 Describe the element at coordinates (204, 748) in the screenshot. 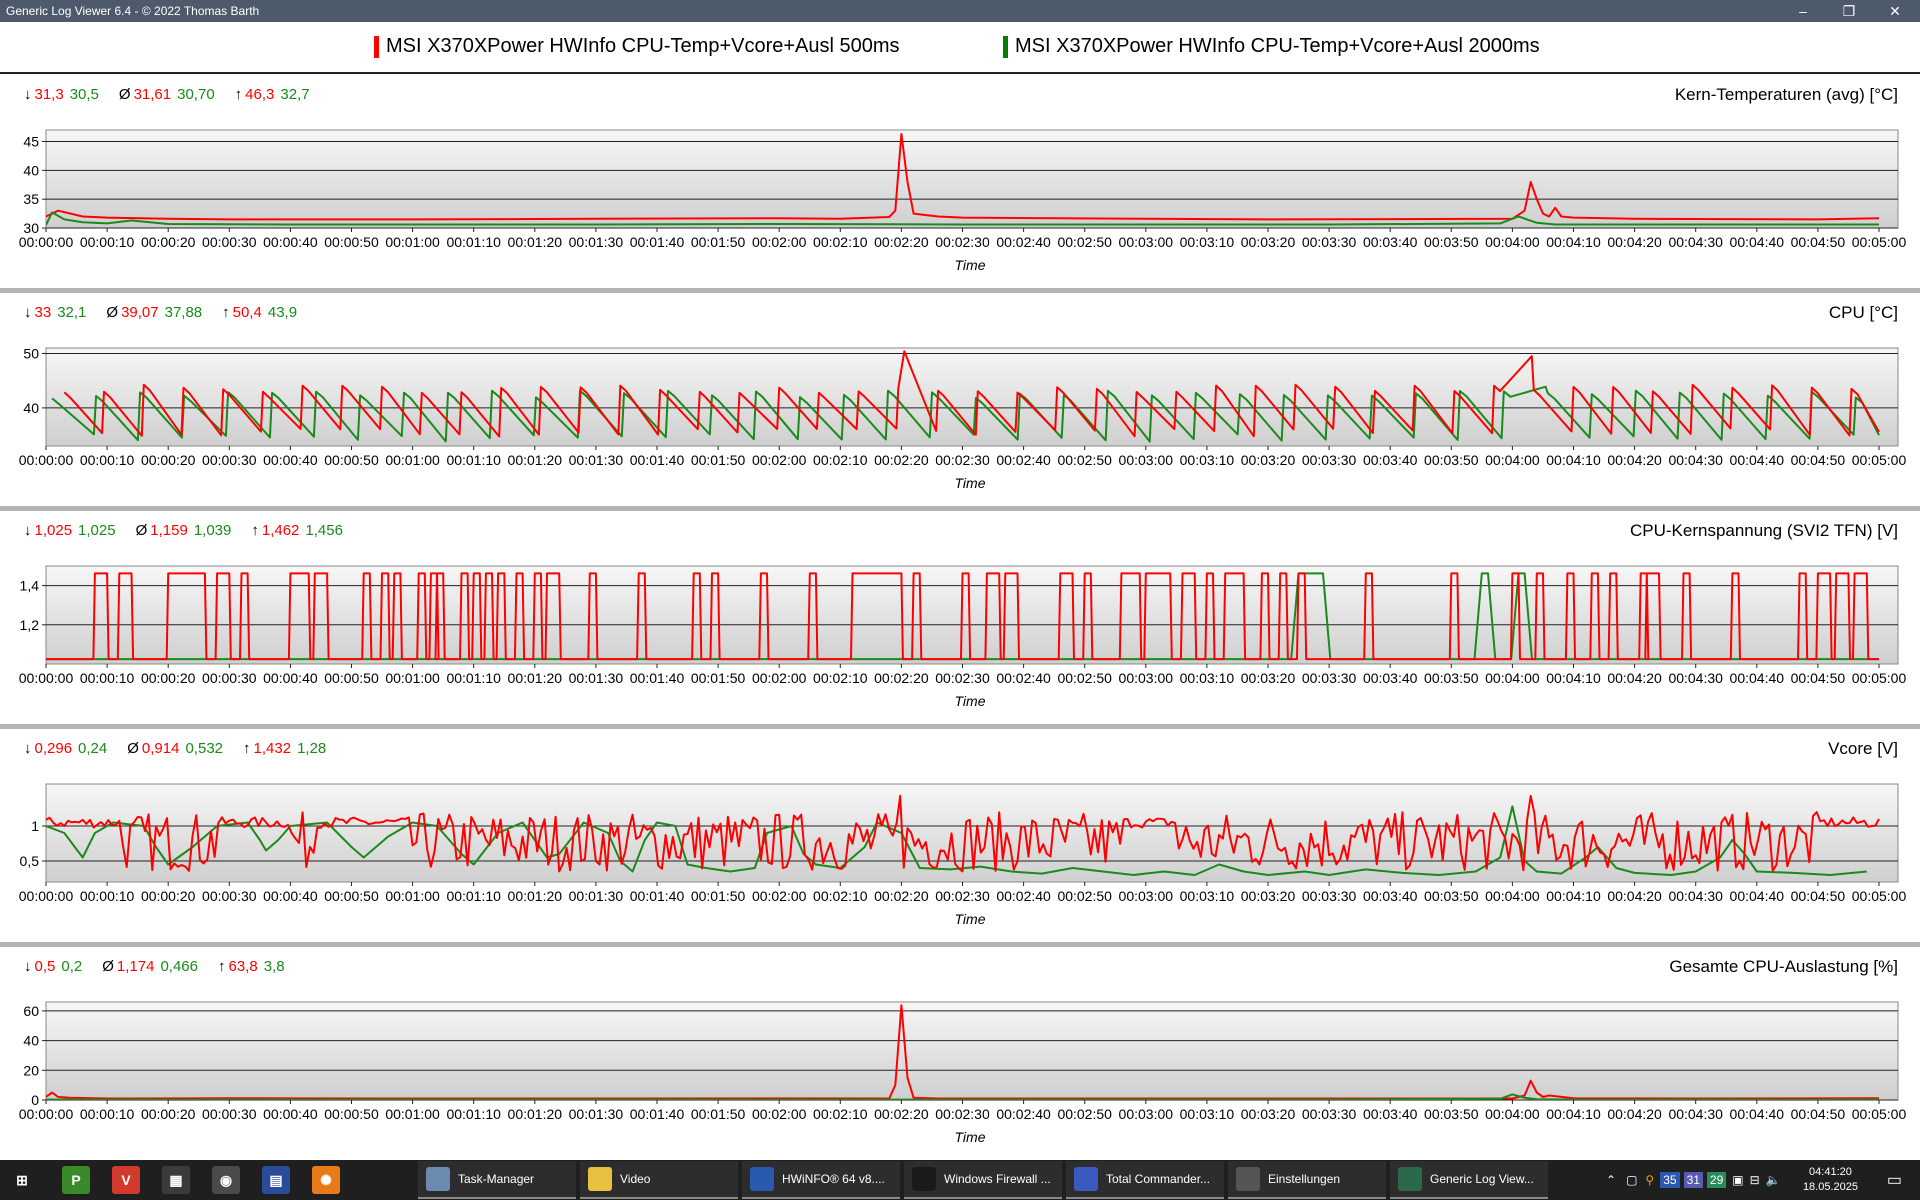

I see `stat-avg-green: 0,532` at that location.